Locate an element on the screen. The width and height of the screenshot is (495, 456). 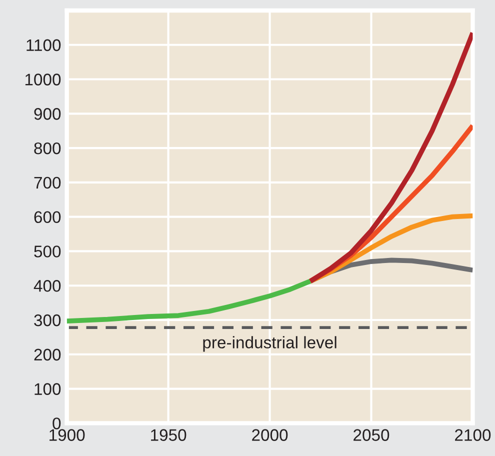
y-tick-label: 500 is located at coordinates (47, 252).